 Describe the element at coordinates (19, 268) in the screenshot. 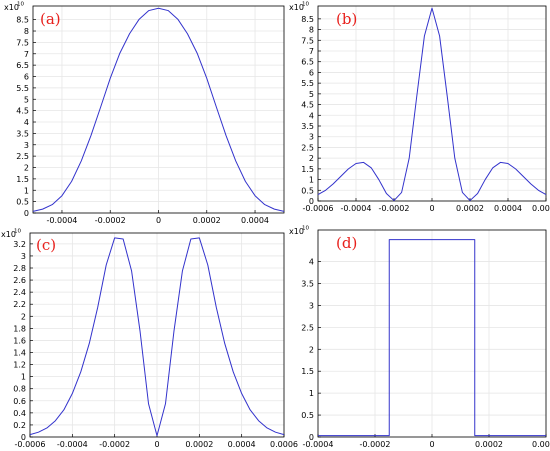

I see `y-tick-label: 2.8` at that location.